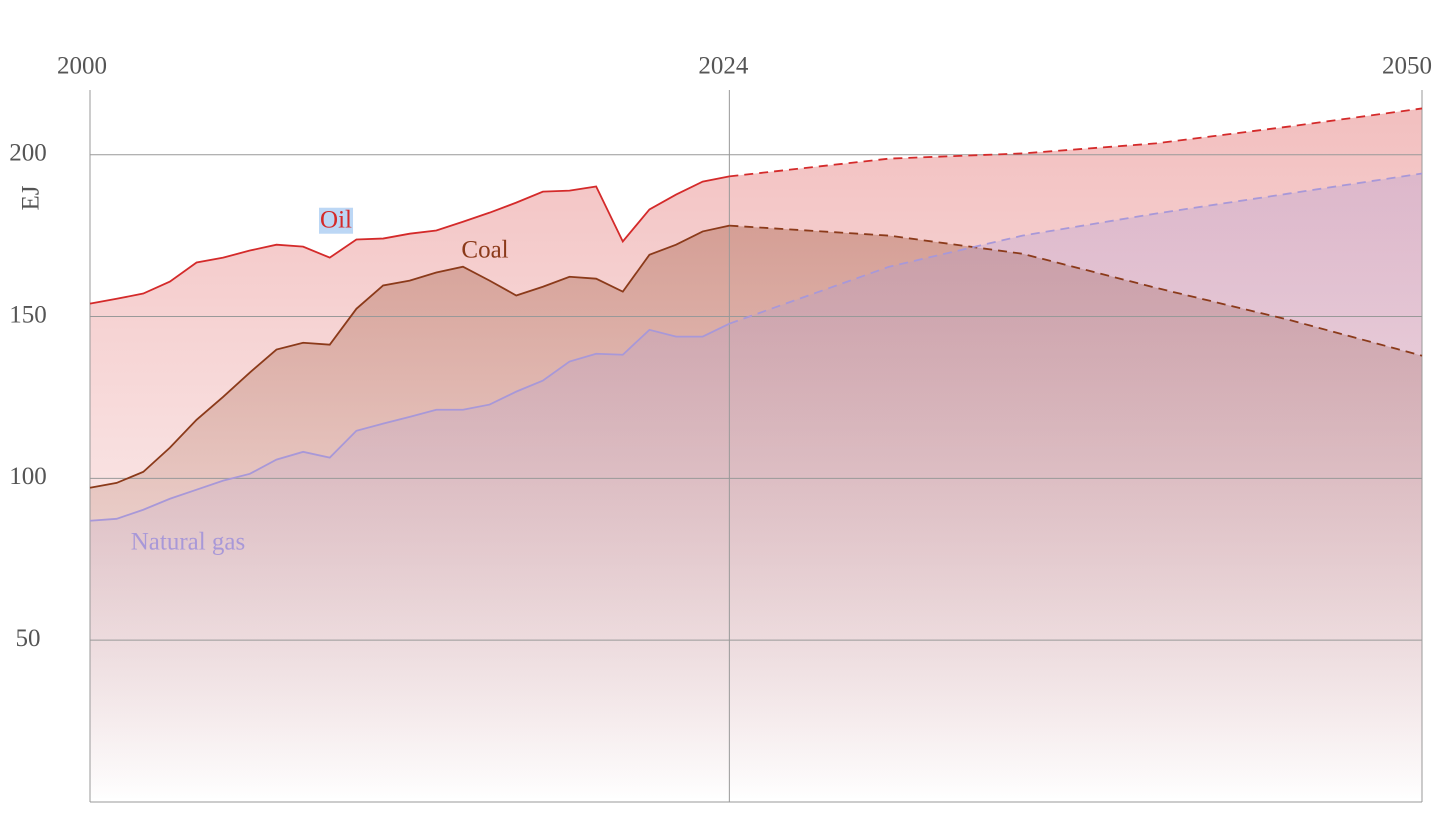  What do you see at coordinates (723, 66) in the screenshot?
I see `x-tick-label: 2024` at bounding box center [723, 66].